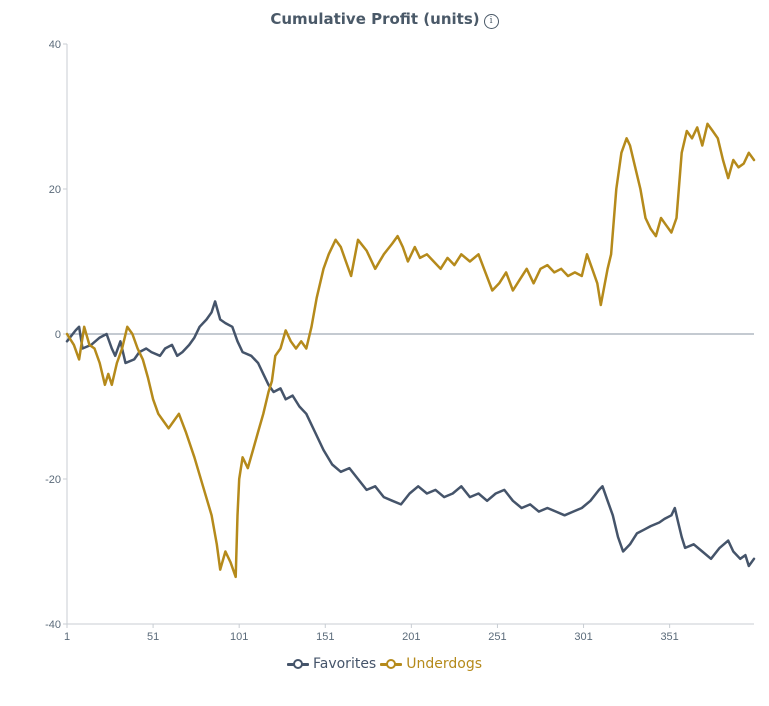  I want to click on x-tick-label: 101, so click(239, 637).